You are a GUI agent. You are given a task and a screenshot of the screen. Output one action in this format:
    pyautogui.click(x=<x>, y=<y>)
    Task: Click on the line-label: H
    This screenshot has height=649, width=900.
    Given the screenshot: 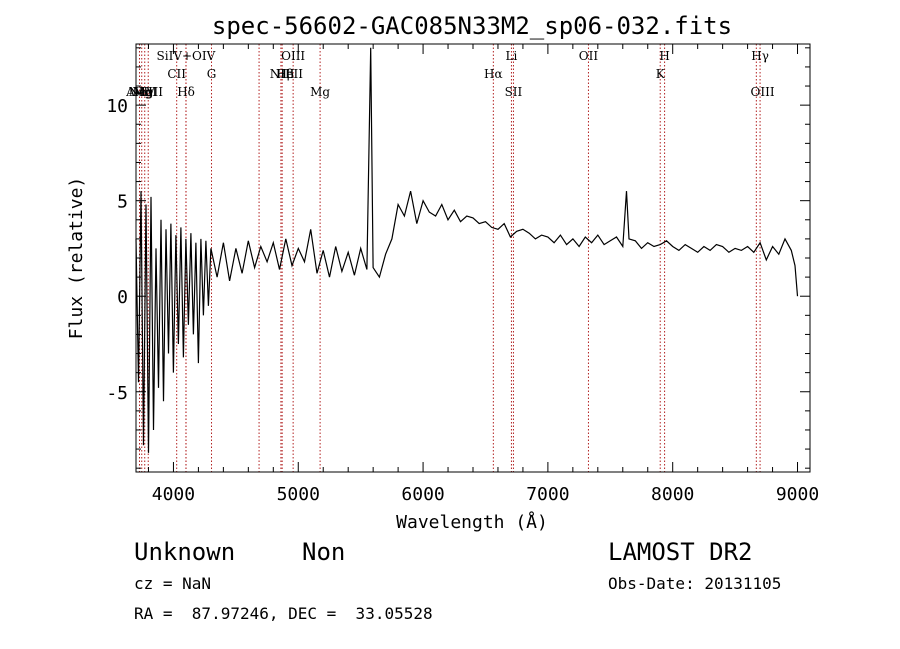 What is the action you would take?
    pyautogui.click(x=664, y=56)
    